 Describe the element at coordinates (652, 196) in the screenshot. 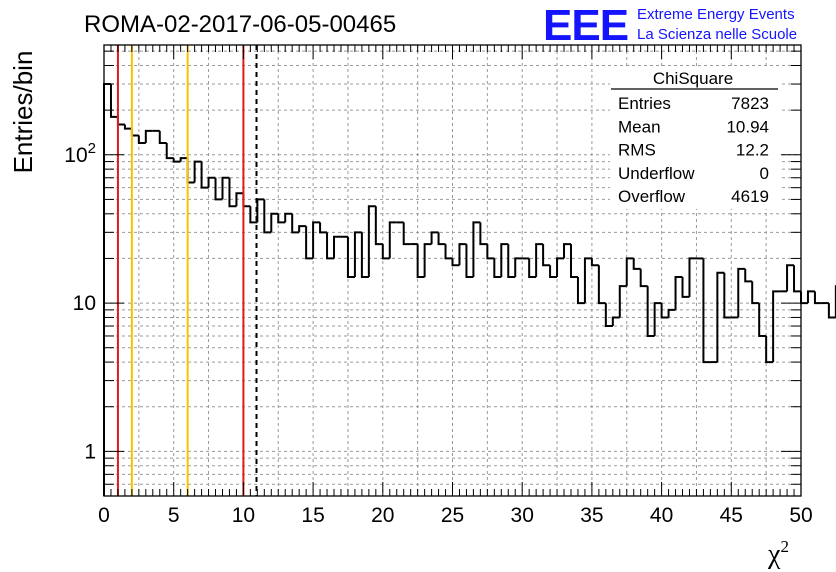

I see `stats-row-label: Overflow` at that location.